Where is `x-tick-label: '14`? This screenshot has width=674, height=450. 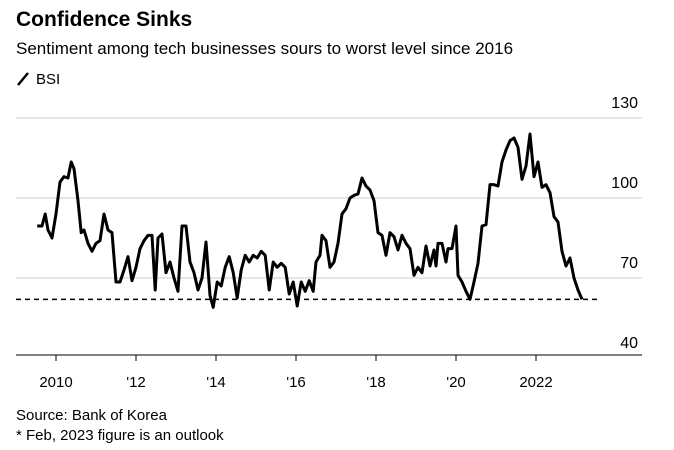
x-tick-label: '14 is located at coordinates (216, 382).